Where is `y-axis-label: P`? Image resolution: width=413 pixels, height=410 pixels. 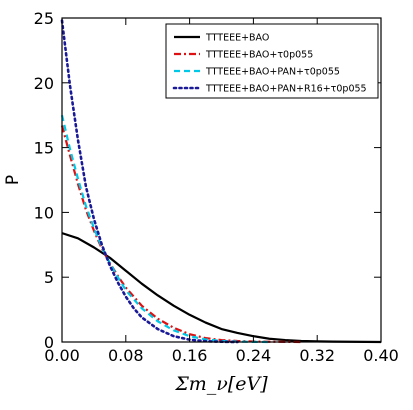
y-axis-label: P is located at coordinates (13, 180).